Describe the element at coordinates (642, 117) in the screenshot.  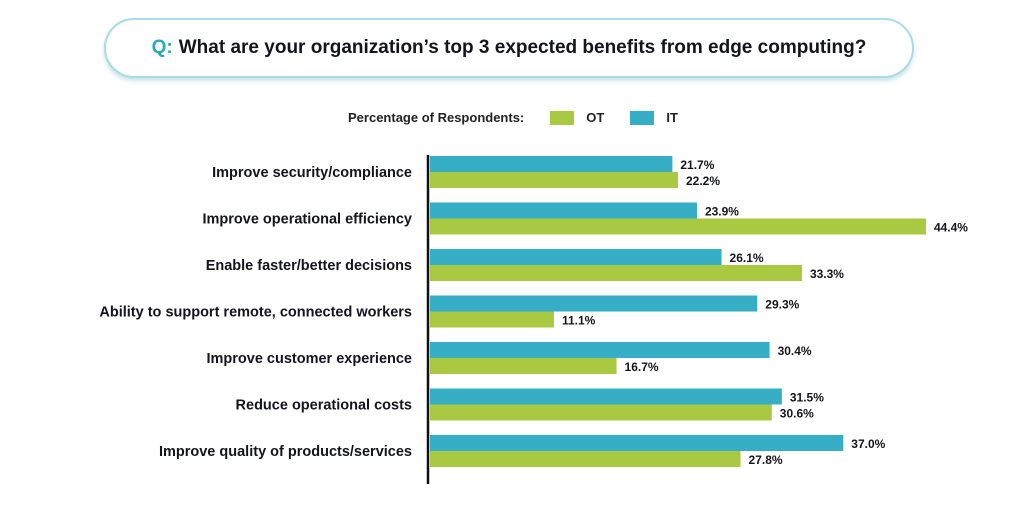
I see `legend-swatch-it` at that location.